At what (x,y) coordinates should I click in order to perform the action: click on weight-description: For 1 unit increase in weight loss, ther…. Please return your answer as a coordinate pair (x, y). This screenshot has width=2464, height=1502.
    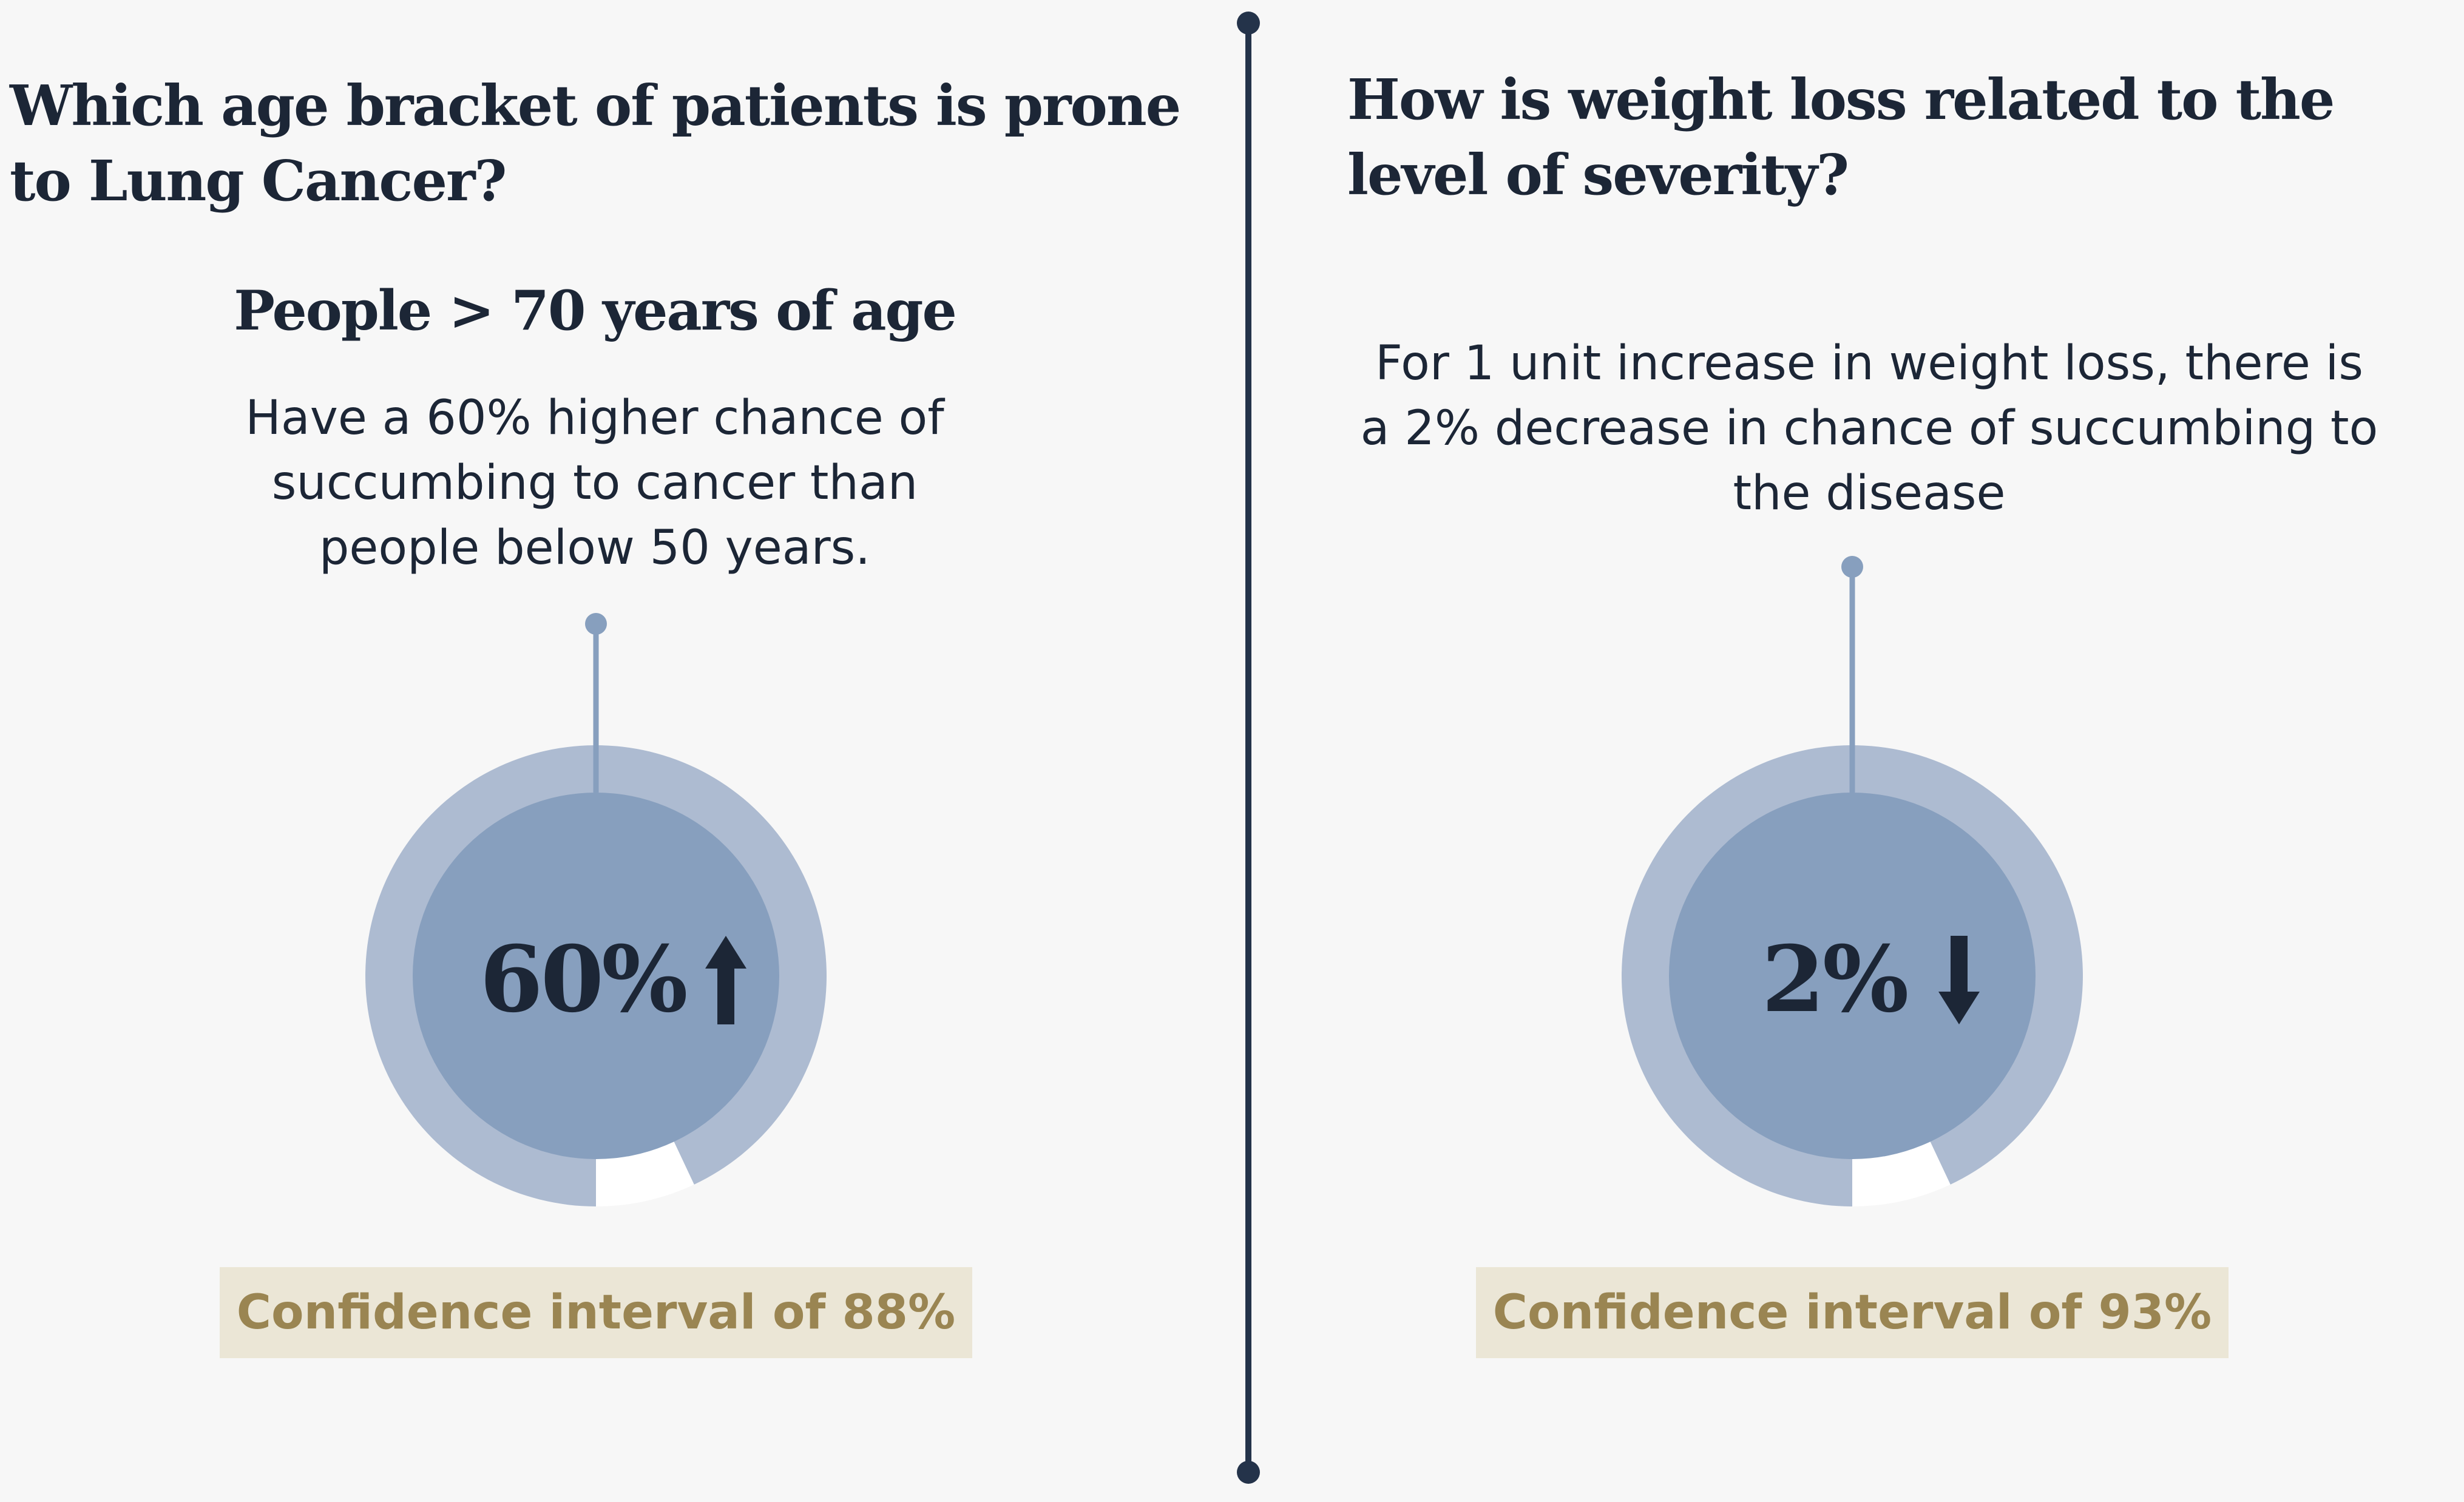
    Looking at the image, I should click on (1869, 429).